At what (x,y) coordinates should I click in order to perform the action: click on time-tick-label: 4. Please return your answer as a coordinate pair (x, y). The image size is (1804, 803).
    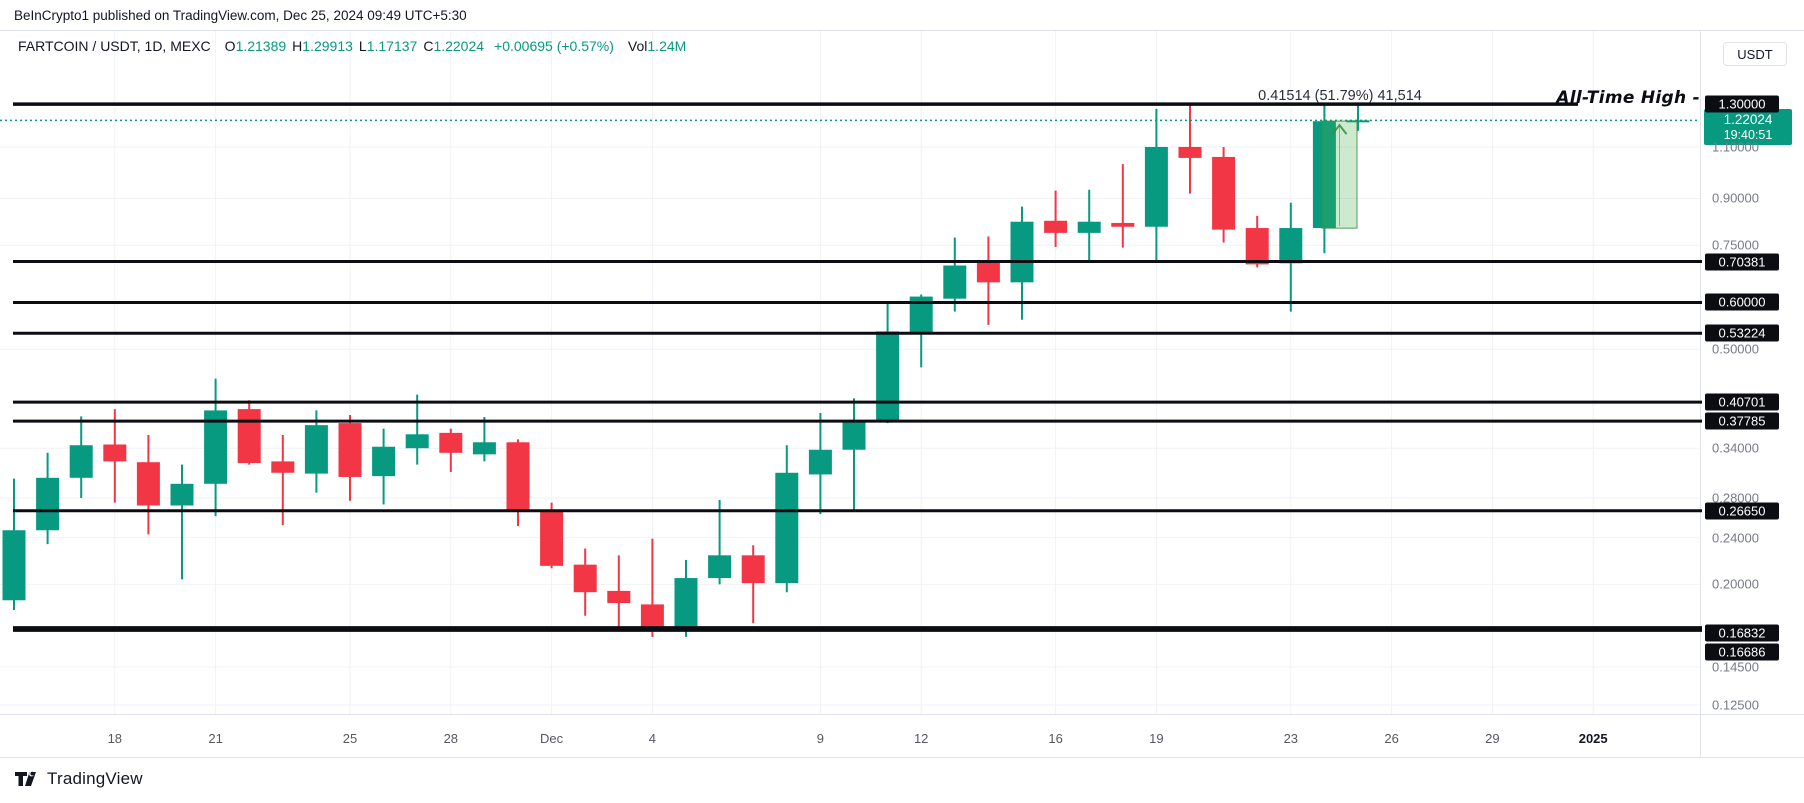
    Looking at the image, I should click on (652, 738).